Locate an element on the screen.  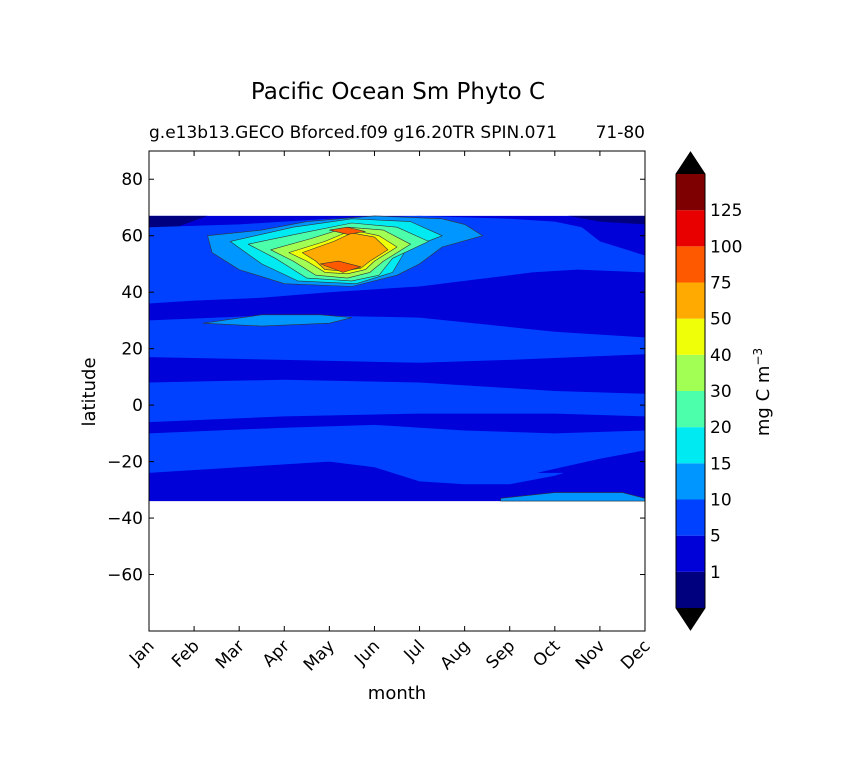
x-tick-label-8: Sep is located at coordinates (500, 654).